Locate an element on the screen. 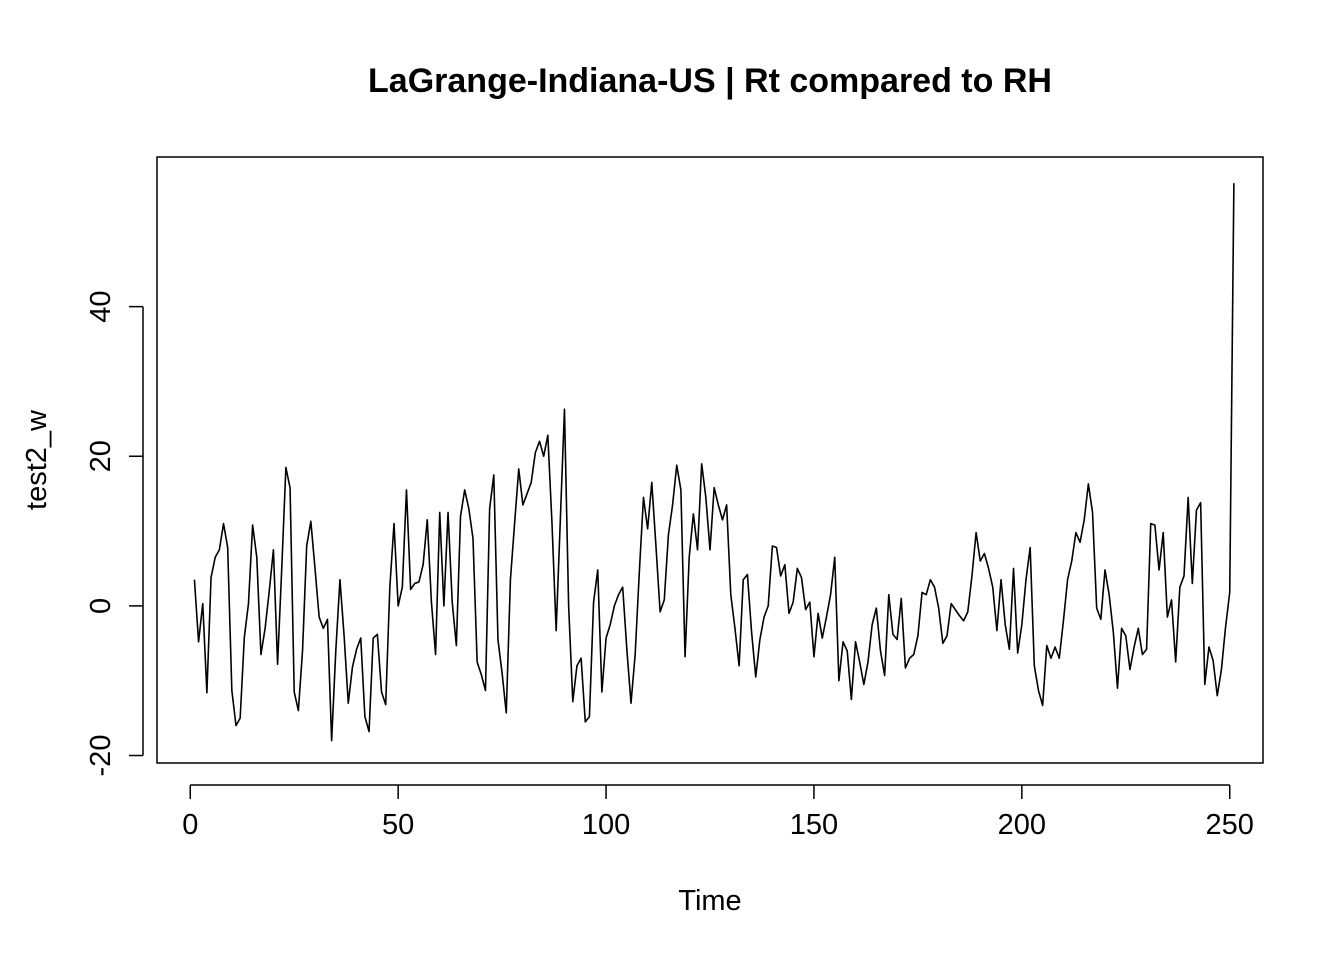 Image resolution: width=1344 pixels, height=960 pixels. y-tick-label: -20 is located at coordinates (101, 756).